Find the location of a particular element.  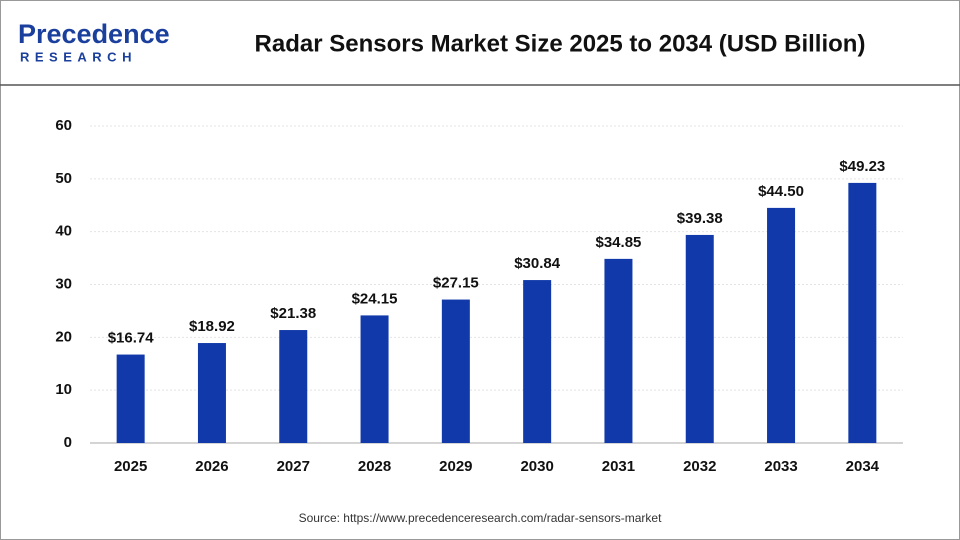

y-tick-label: 30 is located at coordinates (63, 283).